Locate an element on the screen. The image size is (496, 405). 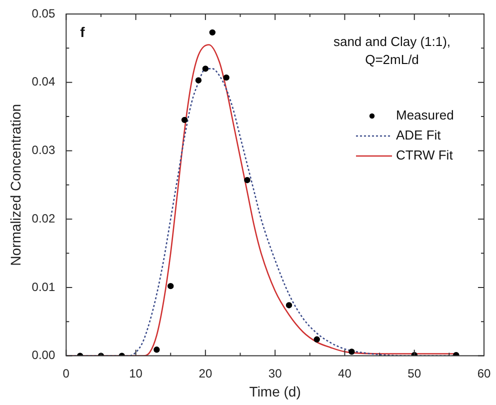
legend-label: ADE Fit is located at coordinates (419, 135).